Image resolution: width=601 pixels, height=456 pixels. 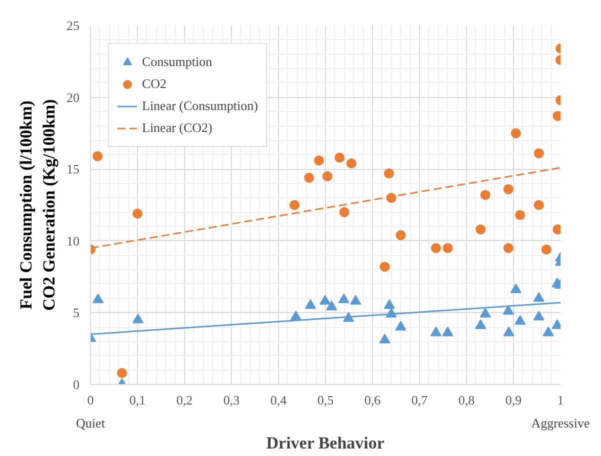 What do you see at coordinates (76, 312) in the screenshot?
I see `y-tick-label: 5` at bounding box center [76, 312].